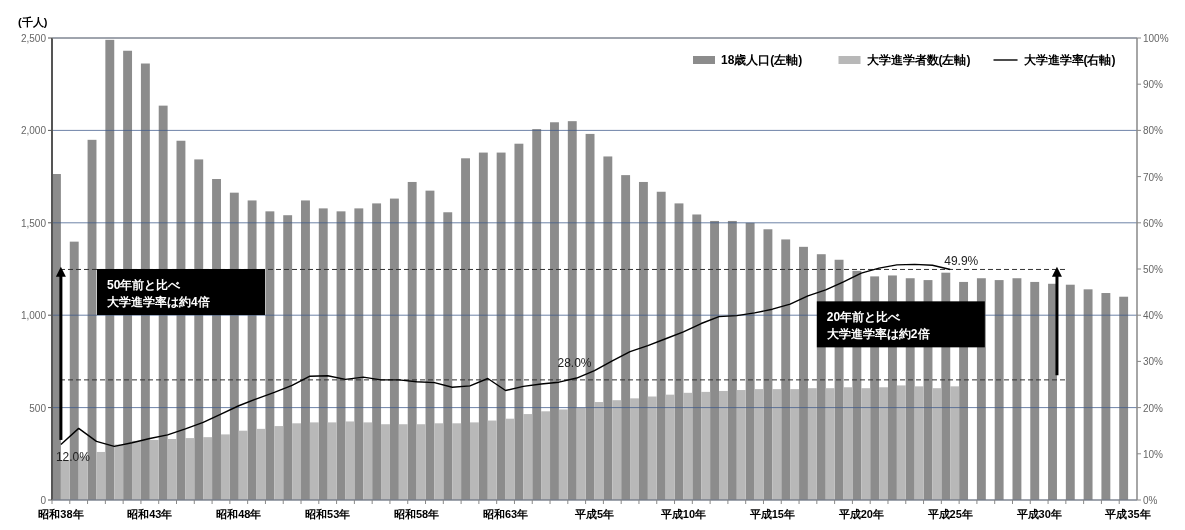  What do you see at coordinates (771, 514) in the screenshot?
I see `x-tick-label: 平成15年` at bounding box center [771, 514].